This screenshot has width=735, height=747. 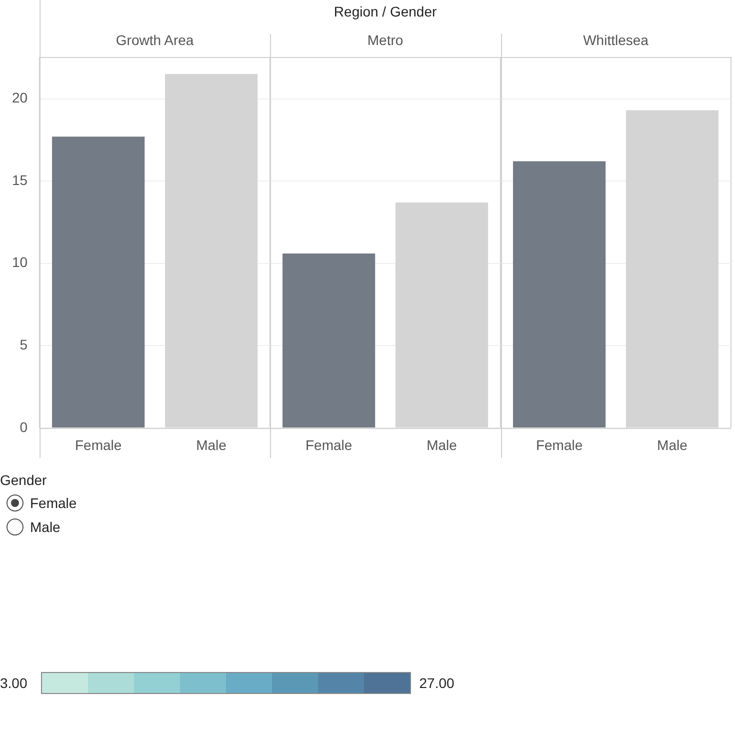 I want to click on text: 27.00, so click(x=436, y=683).